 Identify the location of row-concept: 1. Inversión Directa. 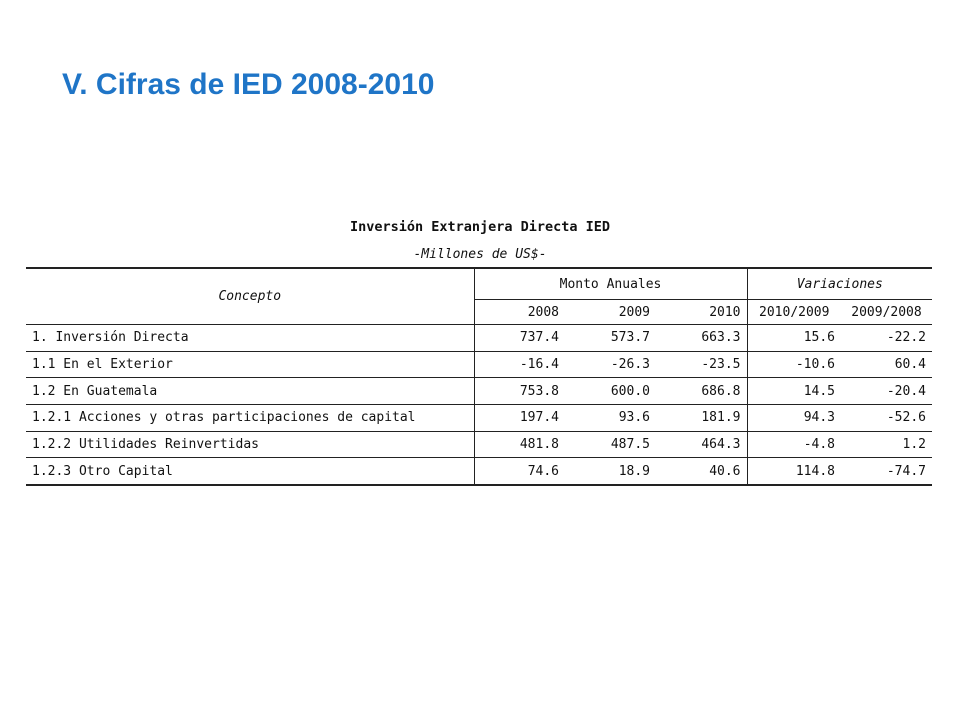
(250, 338).